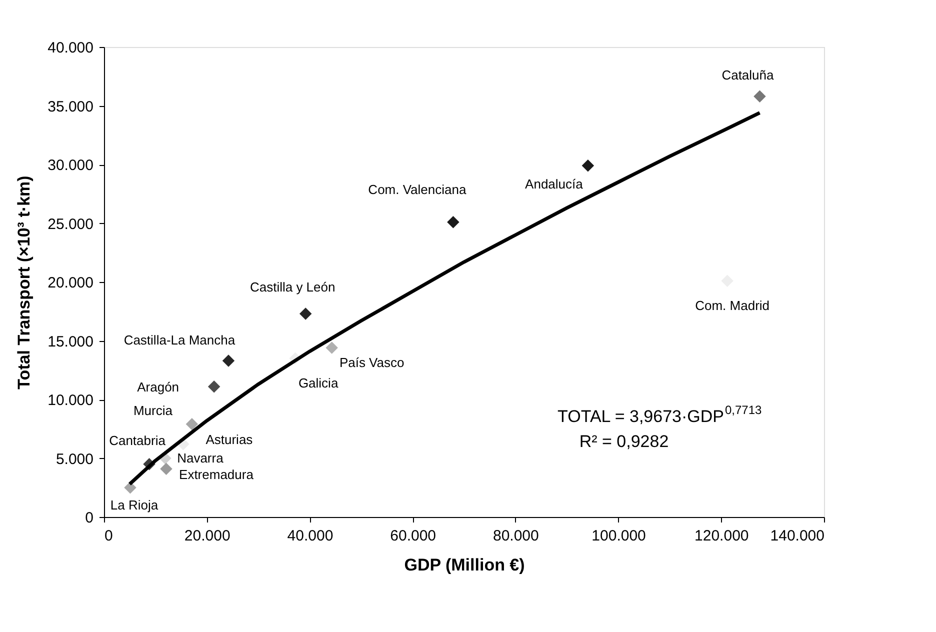 The width and height of the screenshot is (936, 632). I want to click on x-tick-label: 0, so click(108, 536).